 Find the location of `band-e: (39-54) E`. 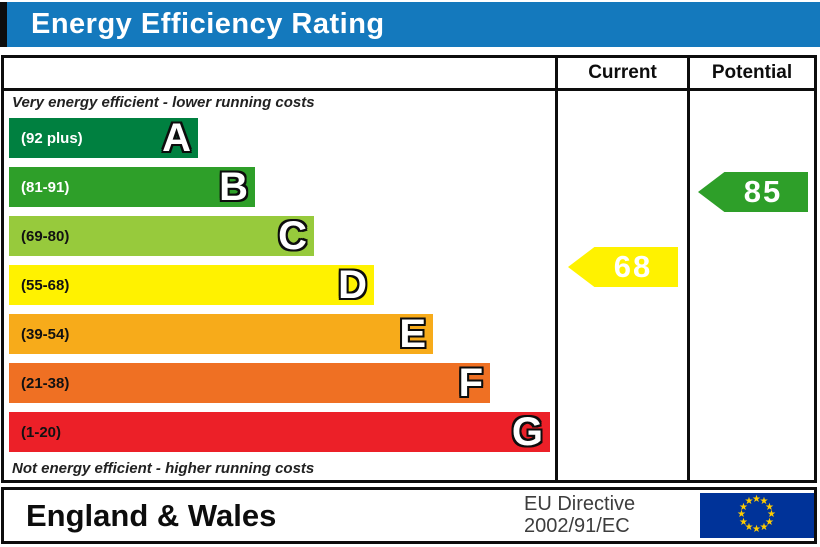

band-e: (39-54) E is located at coordinates (221, 334).